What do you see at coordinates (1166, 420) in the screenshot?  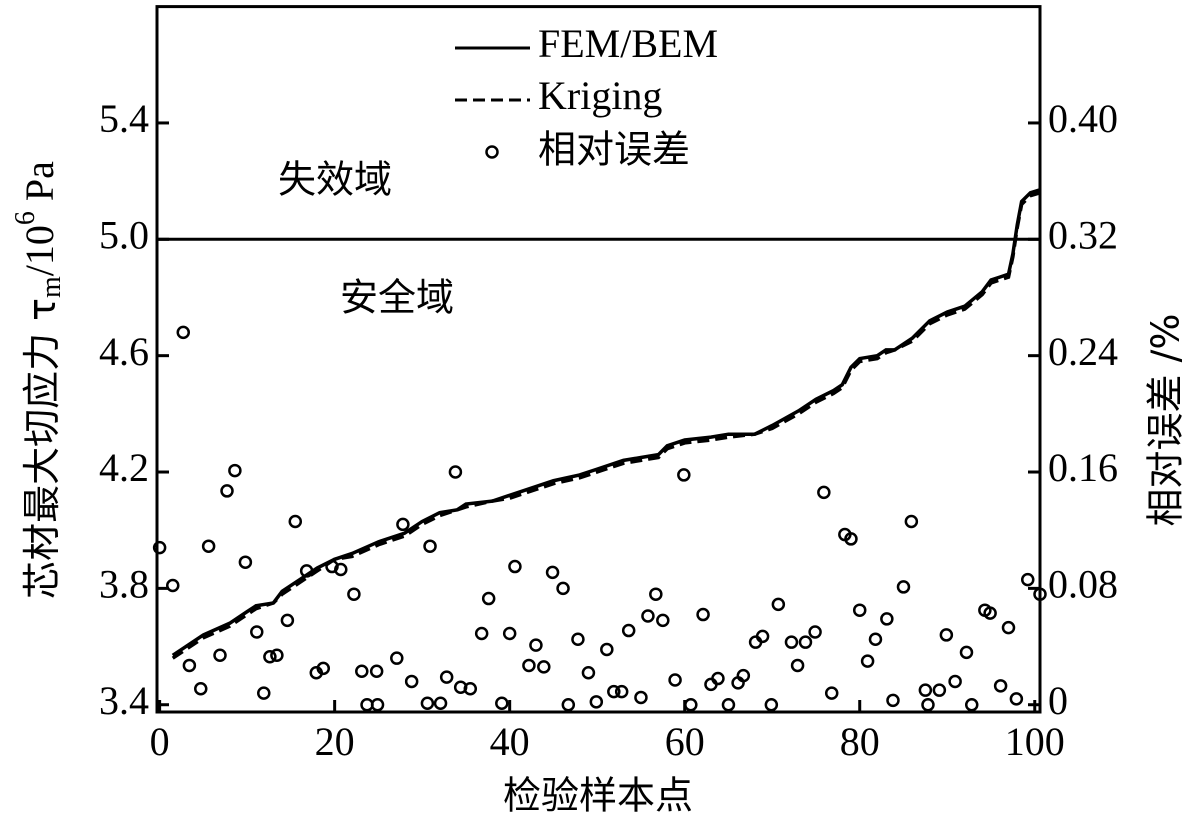 I see `y2-axis-label: 相对误差 /%` at bounding box center [1166, 420].